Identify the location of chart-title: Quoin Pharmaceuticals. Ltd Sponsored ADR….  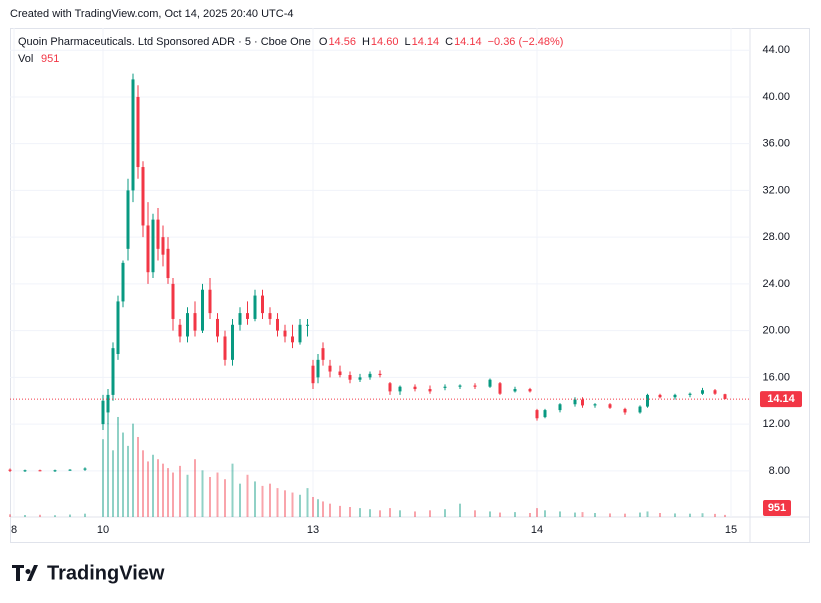
(164, 42).